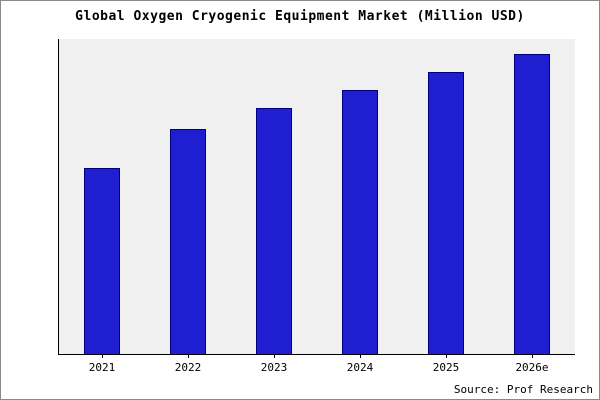 The width and height of the screenshot is (600, 400). What do you see at coordinates (274, 367) in the screenshot?
I see `x-tick-label-2023: 2023` at bounding box center [274, 367].